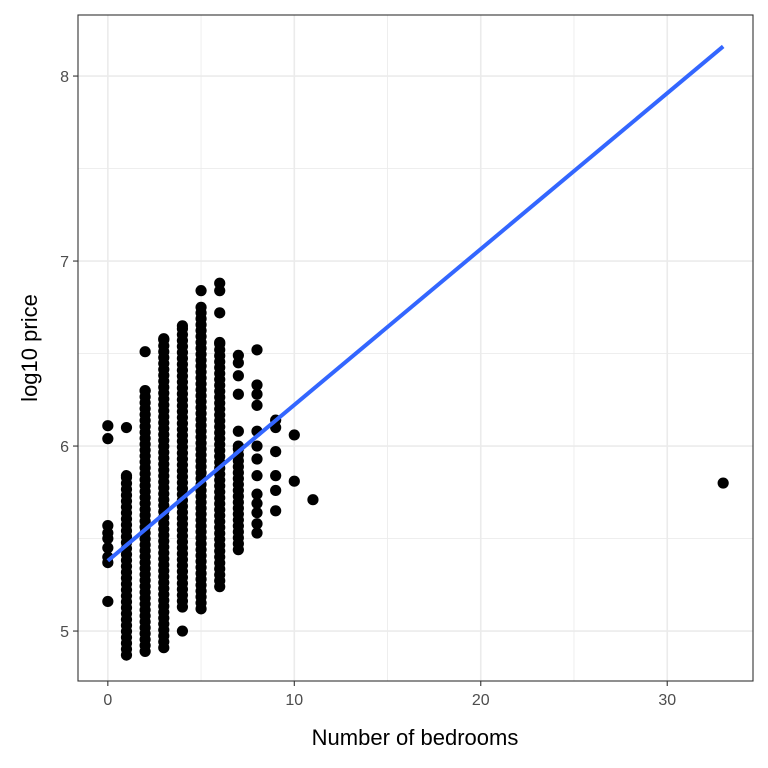 The height and width of the screenshot is (768, 768). I want to click on x-tick-label: 20, so click(481, 700).